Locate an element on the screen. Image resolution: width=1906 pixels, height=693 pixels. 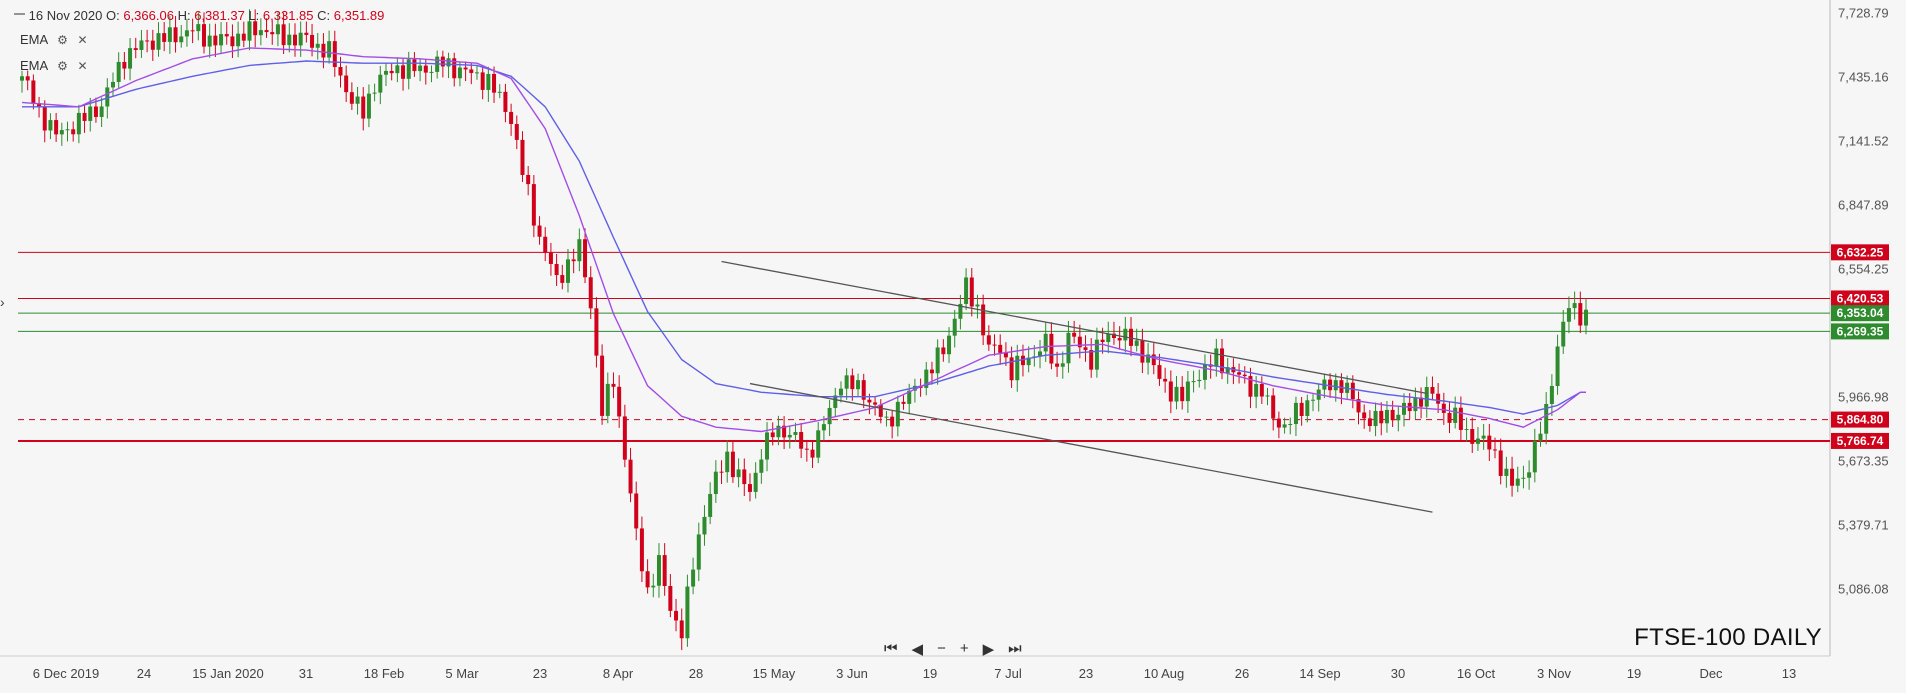
low-value: 6,331.85 is located at coordinates (288, 15).